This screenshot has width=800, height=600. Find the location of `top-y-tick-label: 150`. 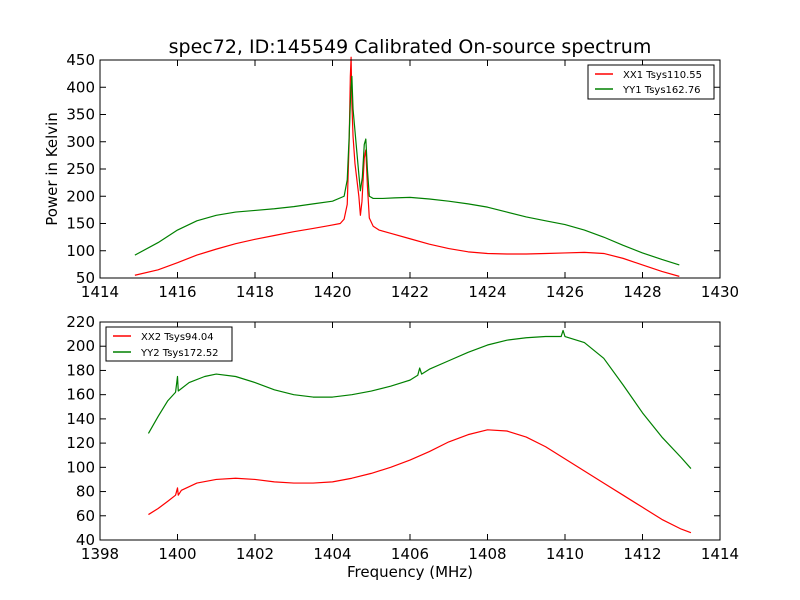

top-y-tick-label: 150 is located at coordinates (80, 224).